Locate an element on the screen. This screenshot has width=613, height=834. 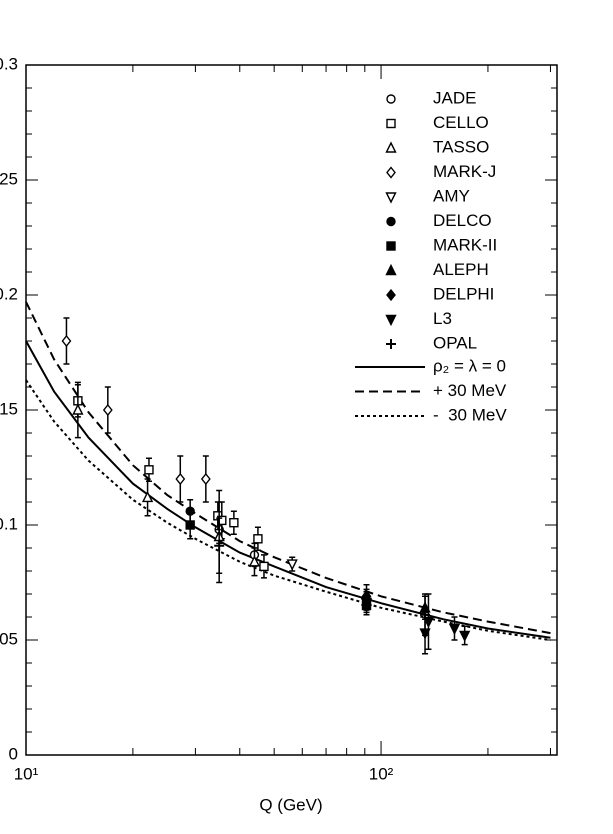
legend-label: DELPHI is located at coordinates (463, 293).